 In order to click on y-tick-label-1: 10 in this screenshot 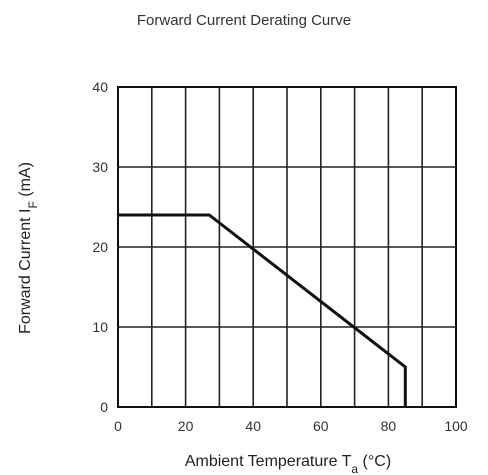, I will do `click(100, 327)`.